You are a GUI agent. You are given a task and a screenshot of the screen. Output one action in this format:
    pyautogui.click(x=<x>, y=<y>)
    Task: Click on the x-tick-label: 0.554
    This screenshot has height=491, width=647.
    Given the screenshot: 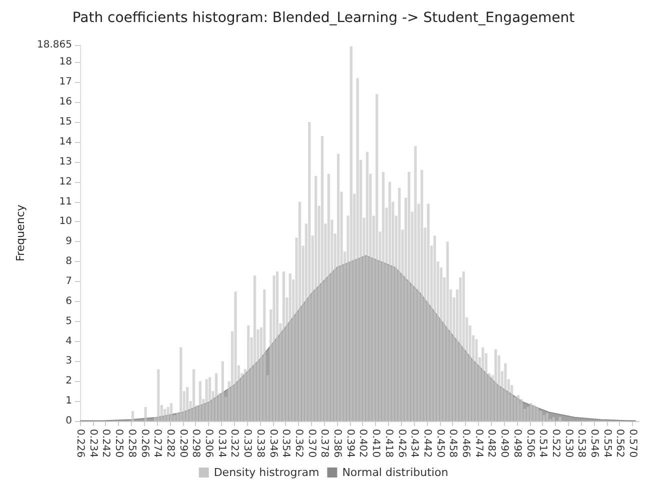 What is the action you would take?
    pyautogui.click(x=606, y=443)
    